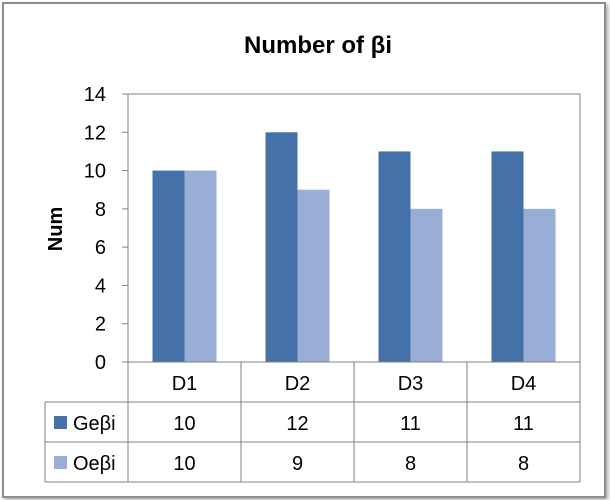 This screenshot has width=610, height=500. I want to click on y-tick-label: 14, so click(95, 95).